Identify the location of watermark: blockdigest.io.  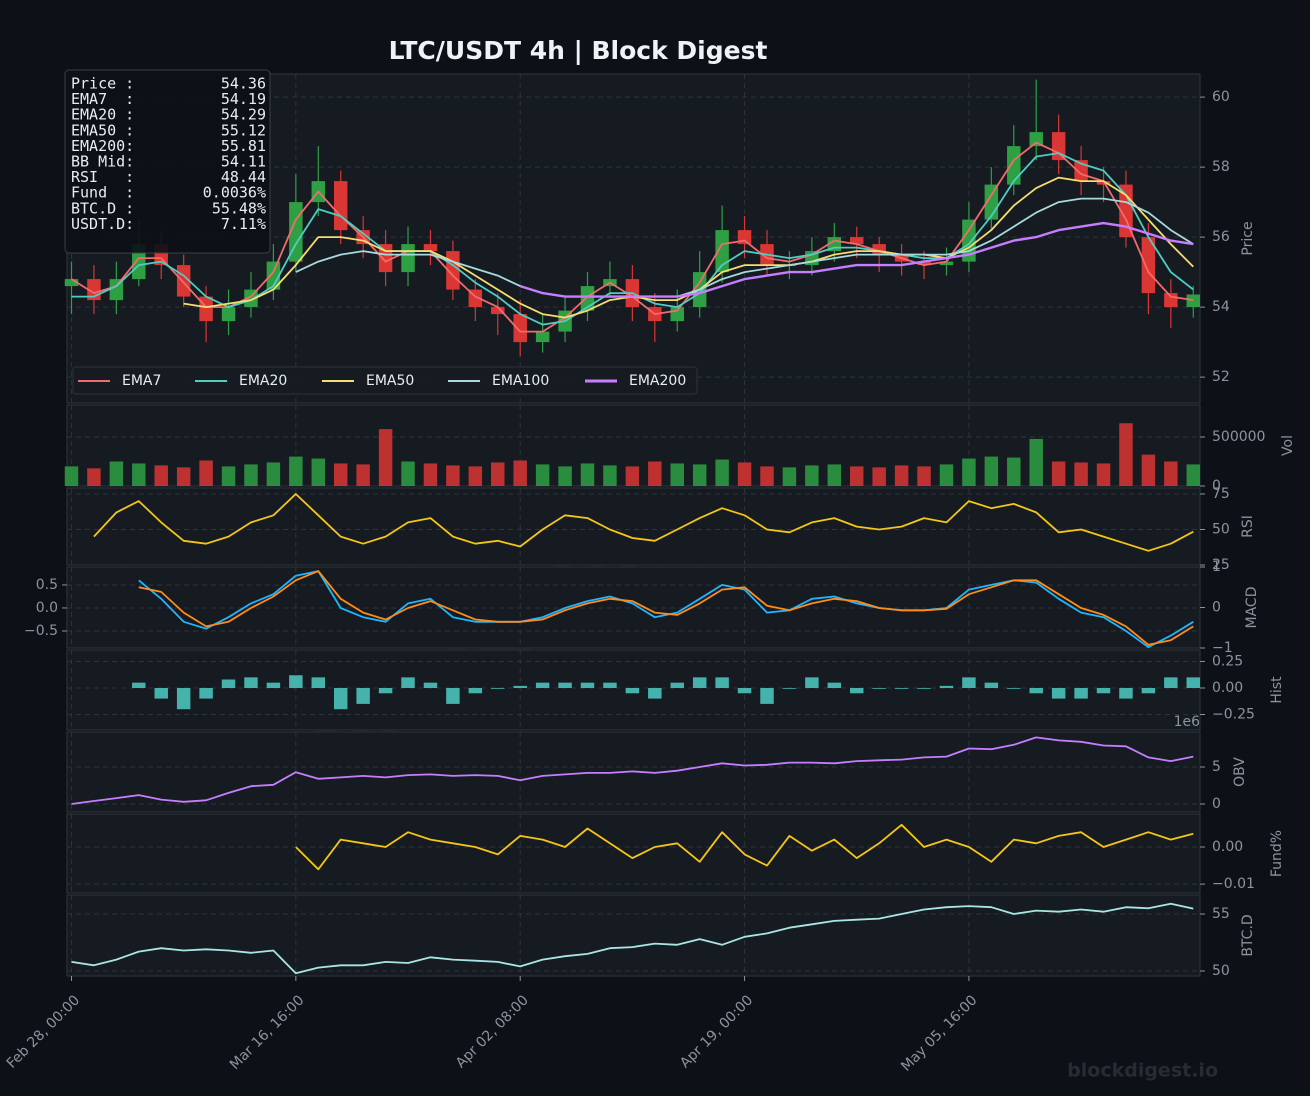
(1142, 1071).